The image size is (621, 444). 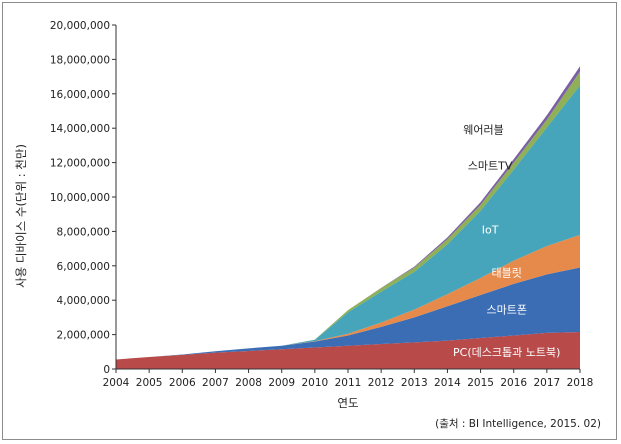 I want to click on x-tick-label: 2017, so click(x=546, y=383).